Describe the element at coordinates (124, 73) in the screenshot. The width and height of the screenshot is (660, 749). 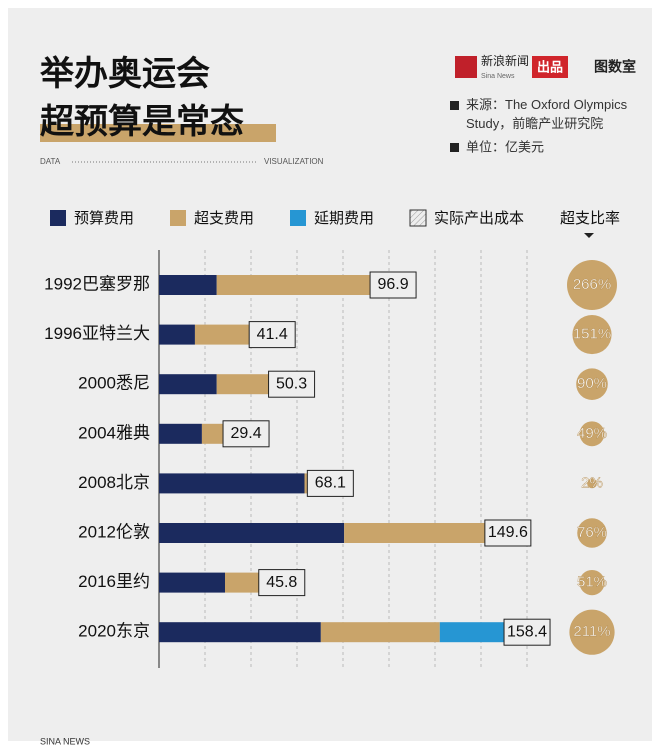
I see `title: 举办奥运会` at that location.